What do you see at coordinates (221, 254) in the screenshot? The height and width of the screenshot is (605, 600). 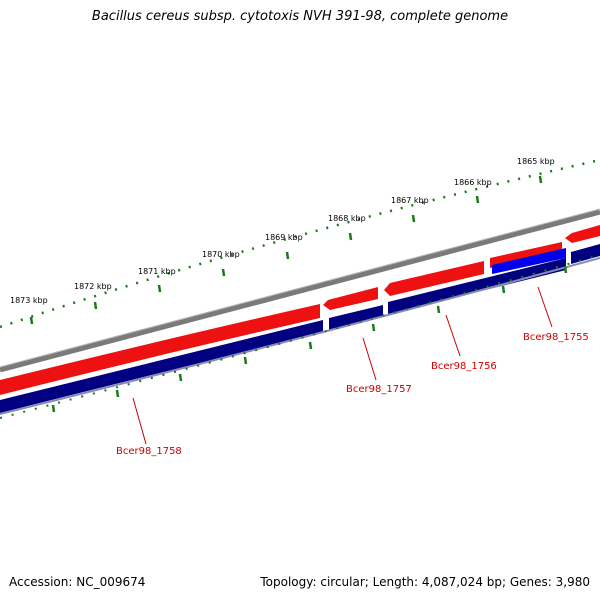 I see `tick-label: 1870 kbp` at bounding box center [221, 254].